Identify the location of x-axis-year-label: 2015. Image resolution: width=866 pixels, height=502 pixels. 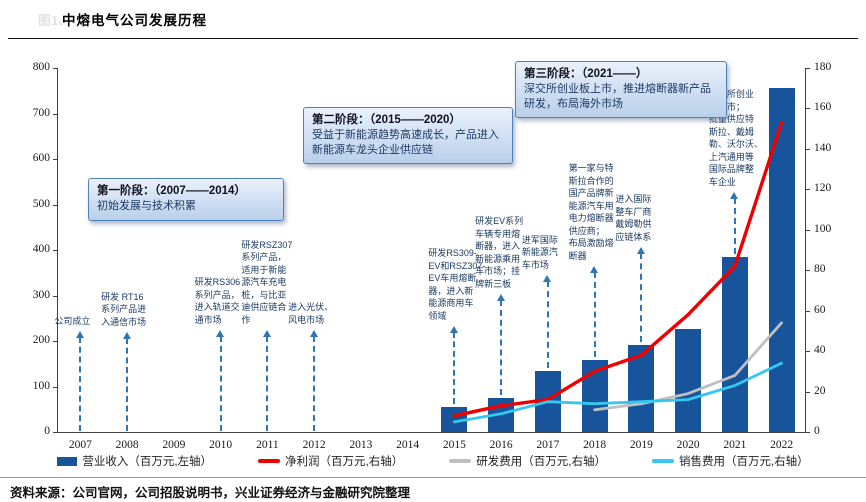
(454, 445).